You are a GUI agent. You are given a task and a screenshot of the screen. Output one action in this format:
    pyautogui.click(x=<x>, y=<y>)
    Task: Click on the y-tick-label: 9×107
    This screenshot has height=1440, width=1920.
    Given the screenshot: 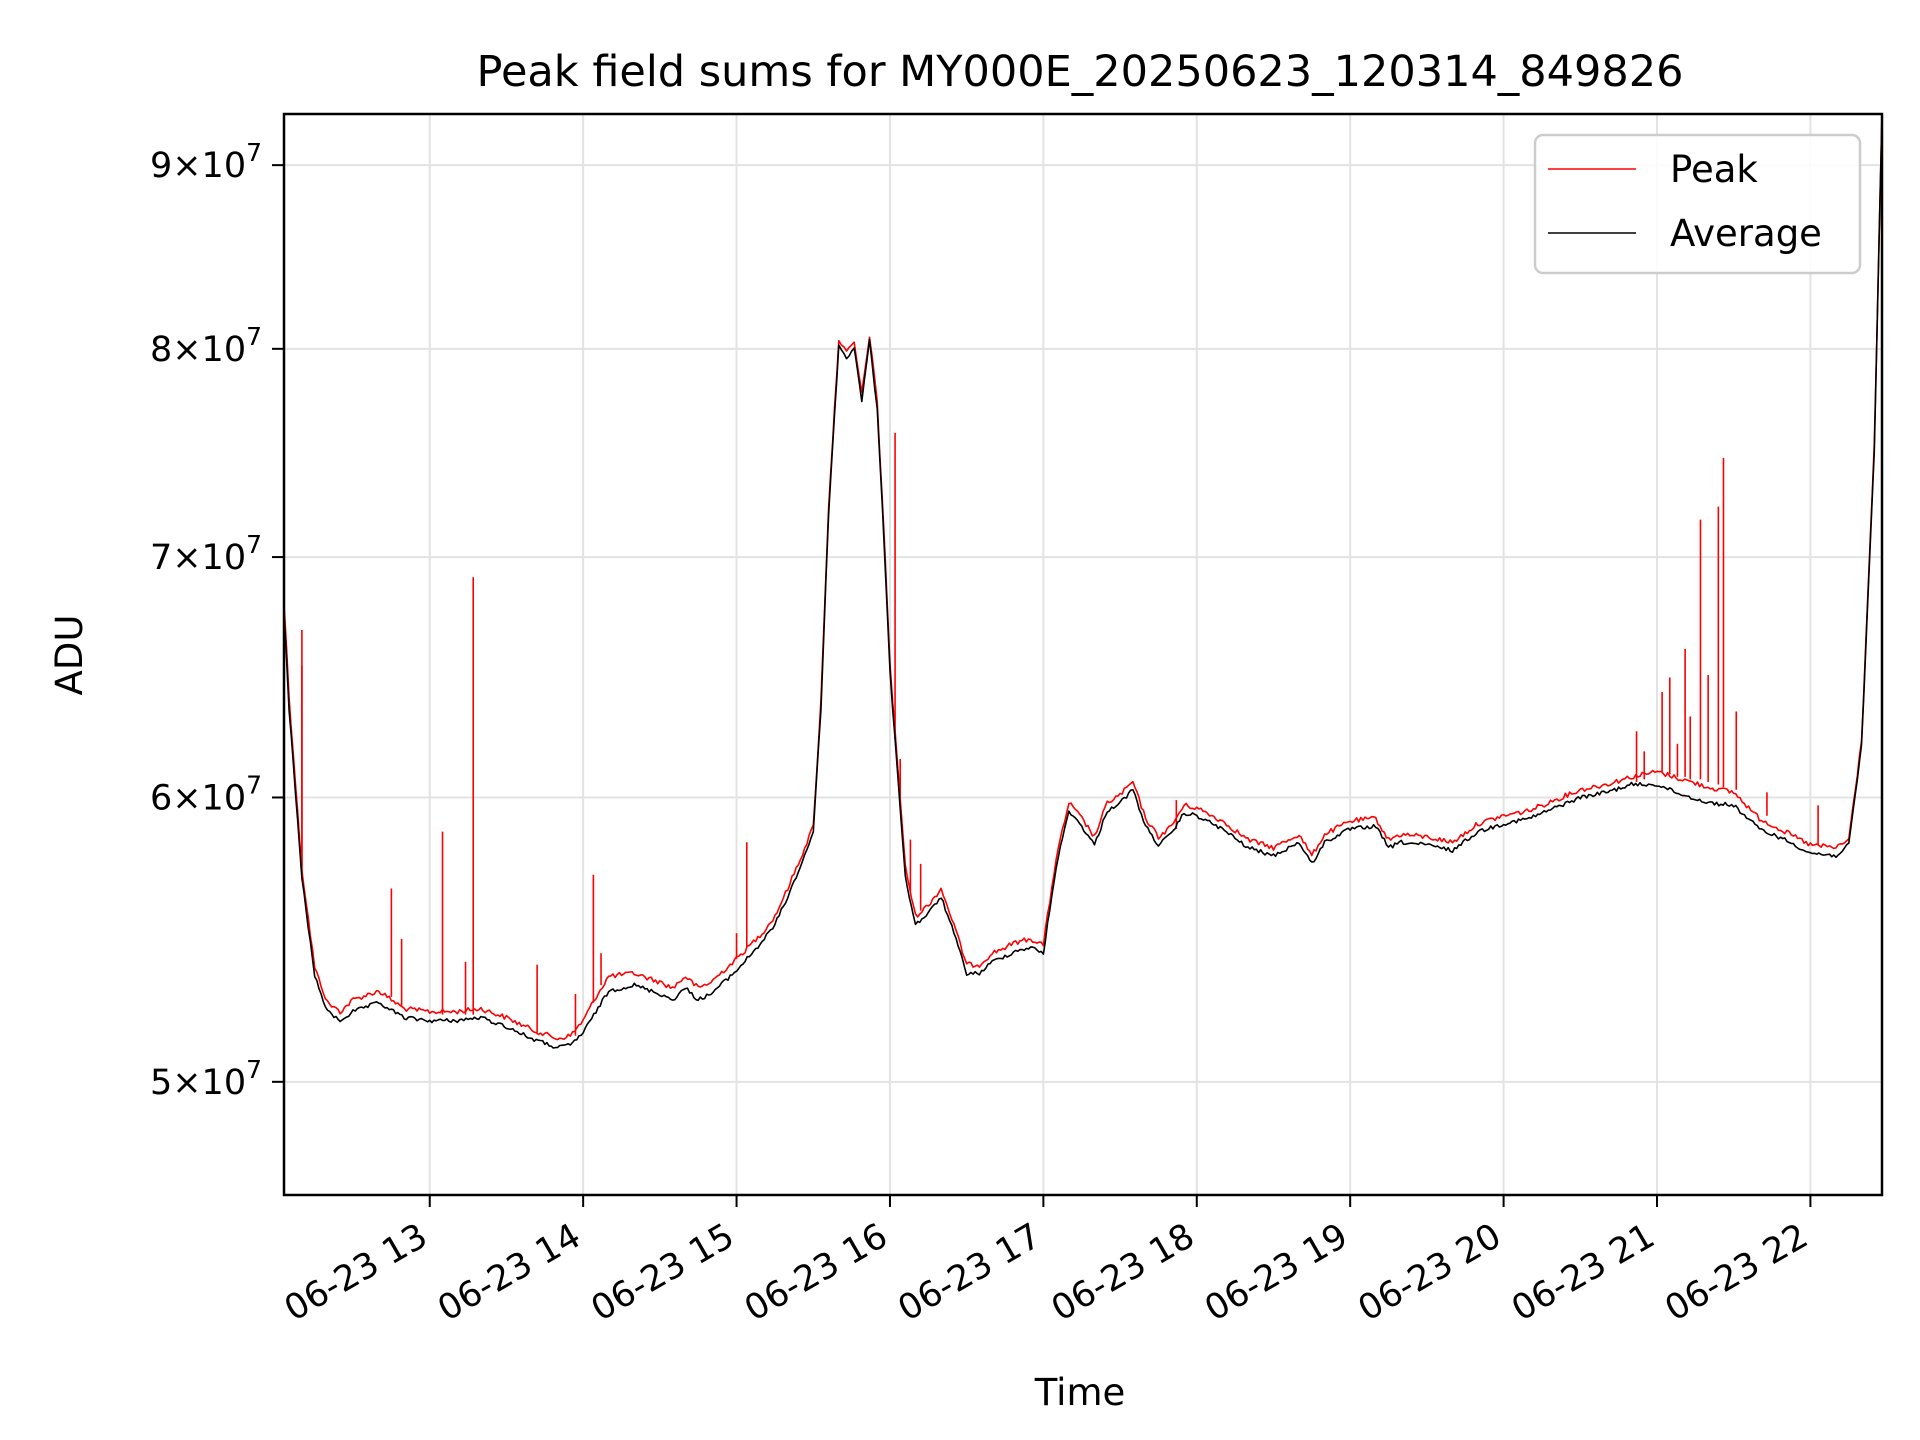 What is the action you would take?
    pyautogui.click(x=206, y=162)
    